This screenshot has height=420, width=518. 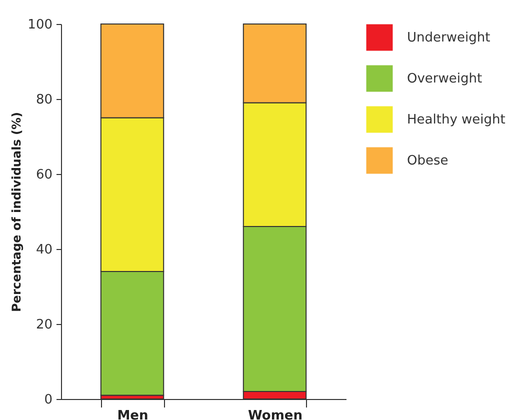 I want to click on y-tick-label: 20, so click(x=44, y=325).